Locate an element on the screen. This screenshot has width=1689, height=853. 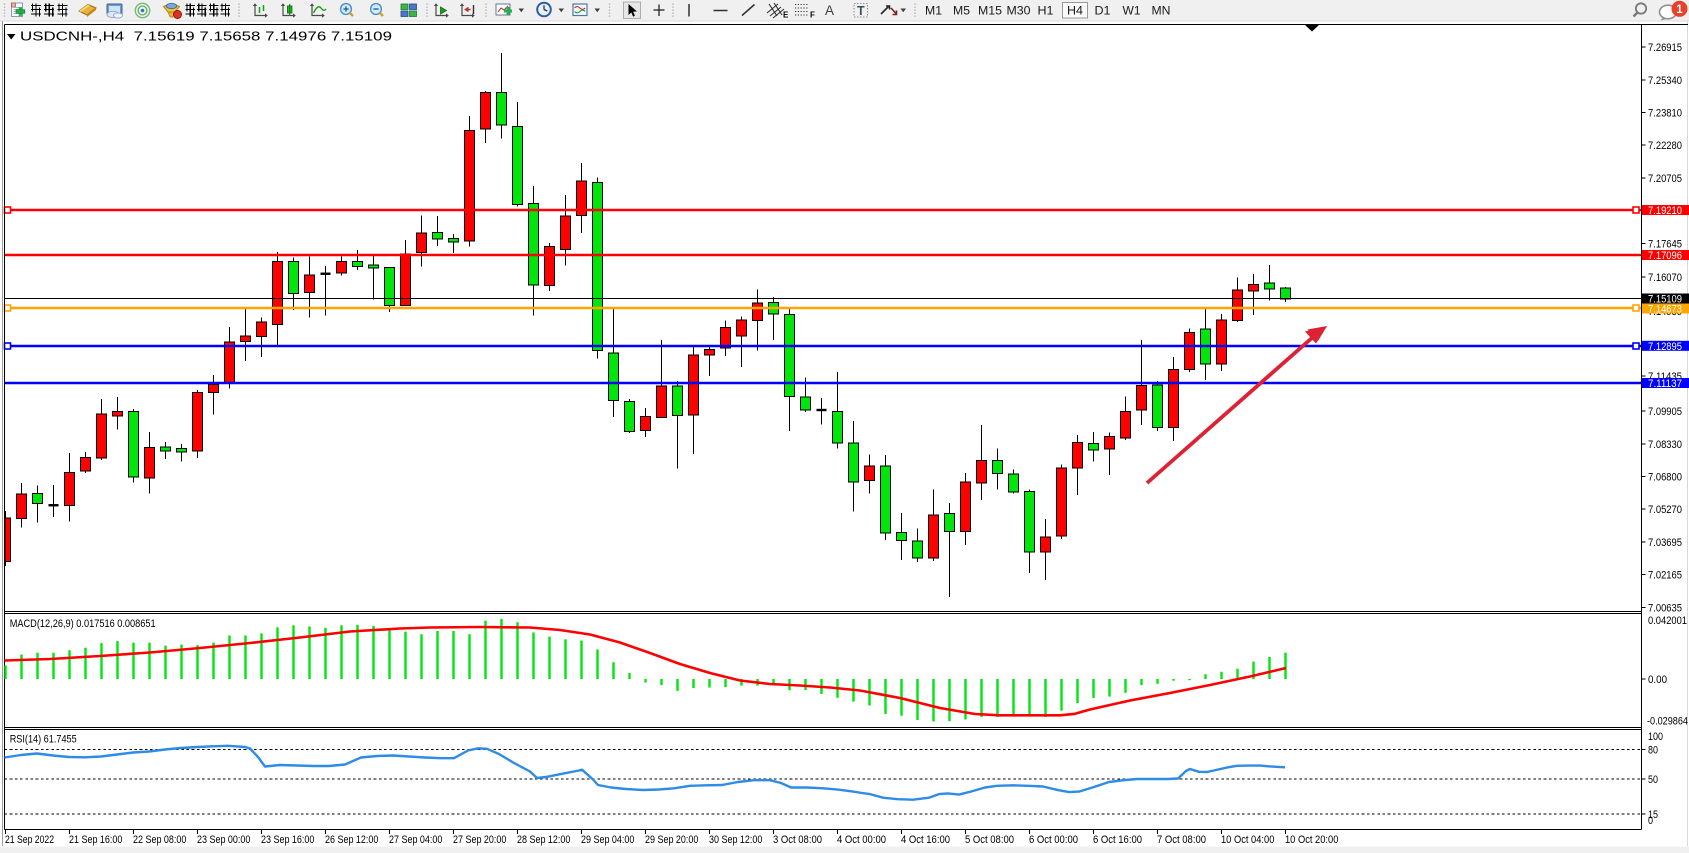
svg-text: 7.16070 is located at coordinates (1665, 278).